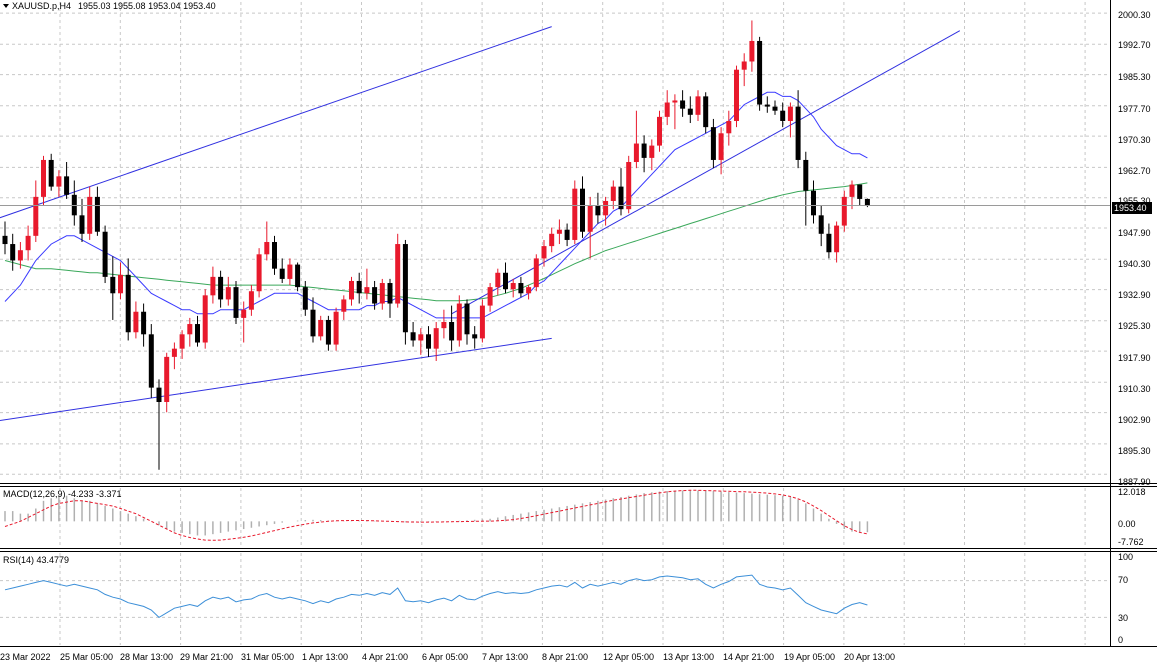 The image size is (1157, 666). Describe the element at coordinates (62, 494) in the screenshot. I see `macd-title: MACD(12,26,9) -4.233 -3.371` at that location.